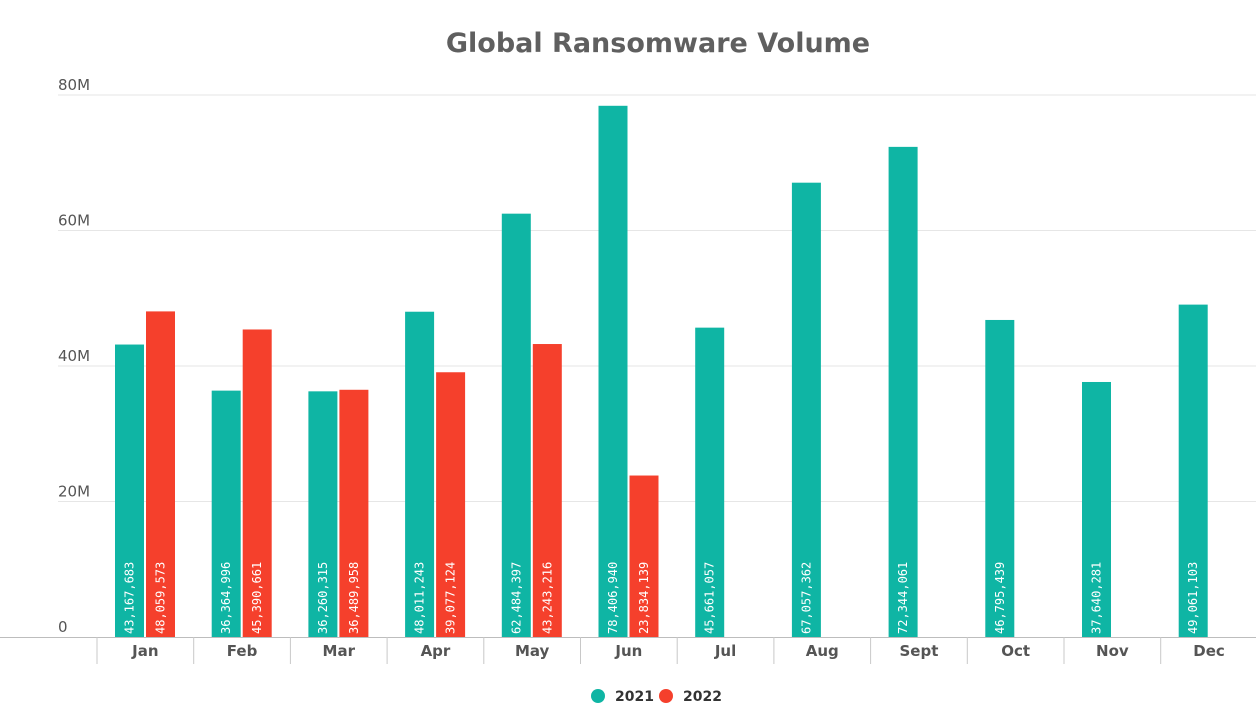 The height and width of the screenshot is (716, 1256). I want to click on bar-value-label: 36,260,315, so click(323, 598).